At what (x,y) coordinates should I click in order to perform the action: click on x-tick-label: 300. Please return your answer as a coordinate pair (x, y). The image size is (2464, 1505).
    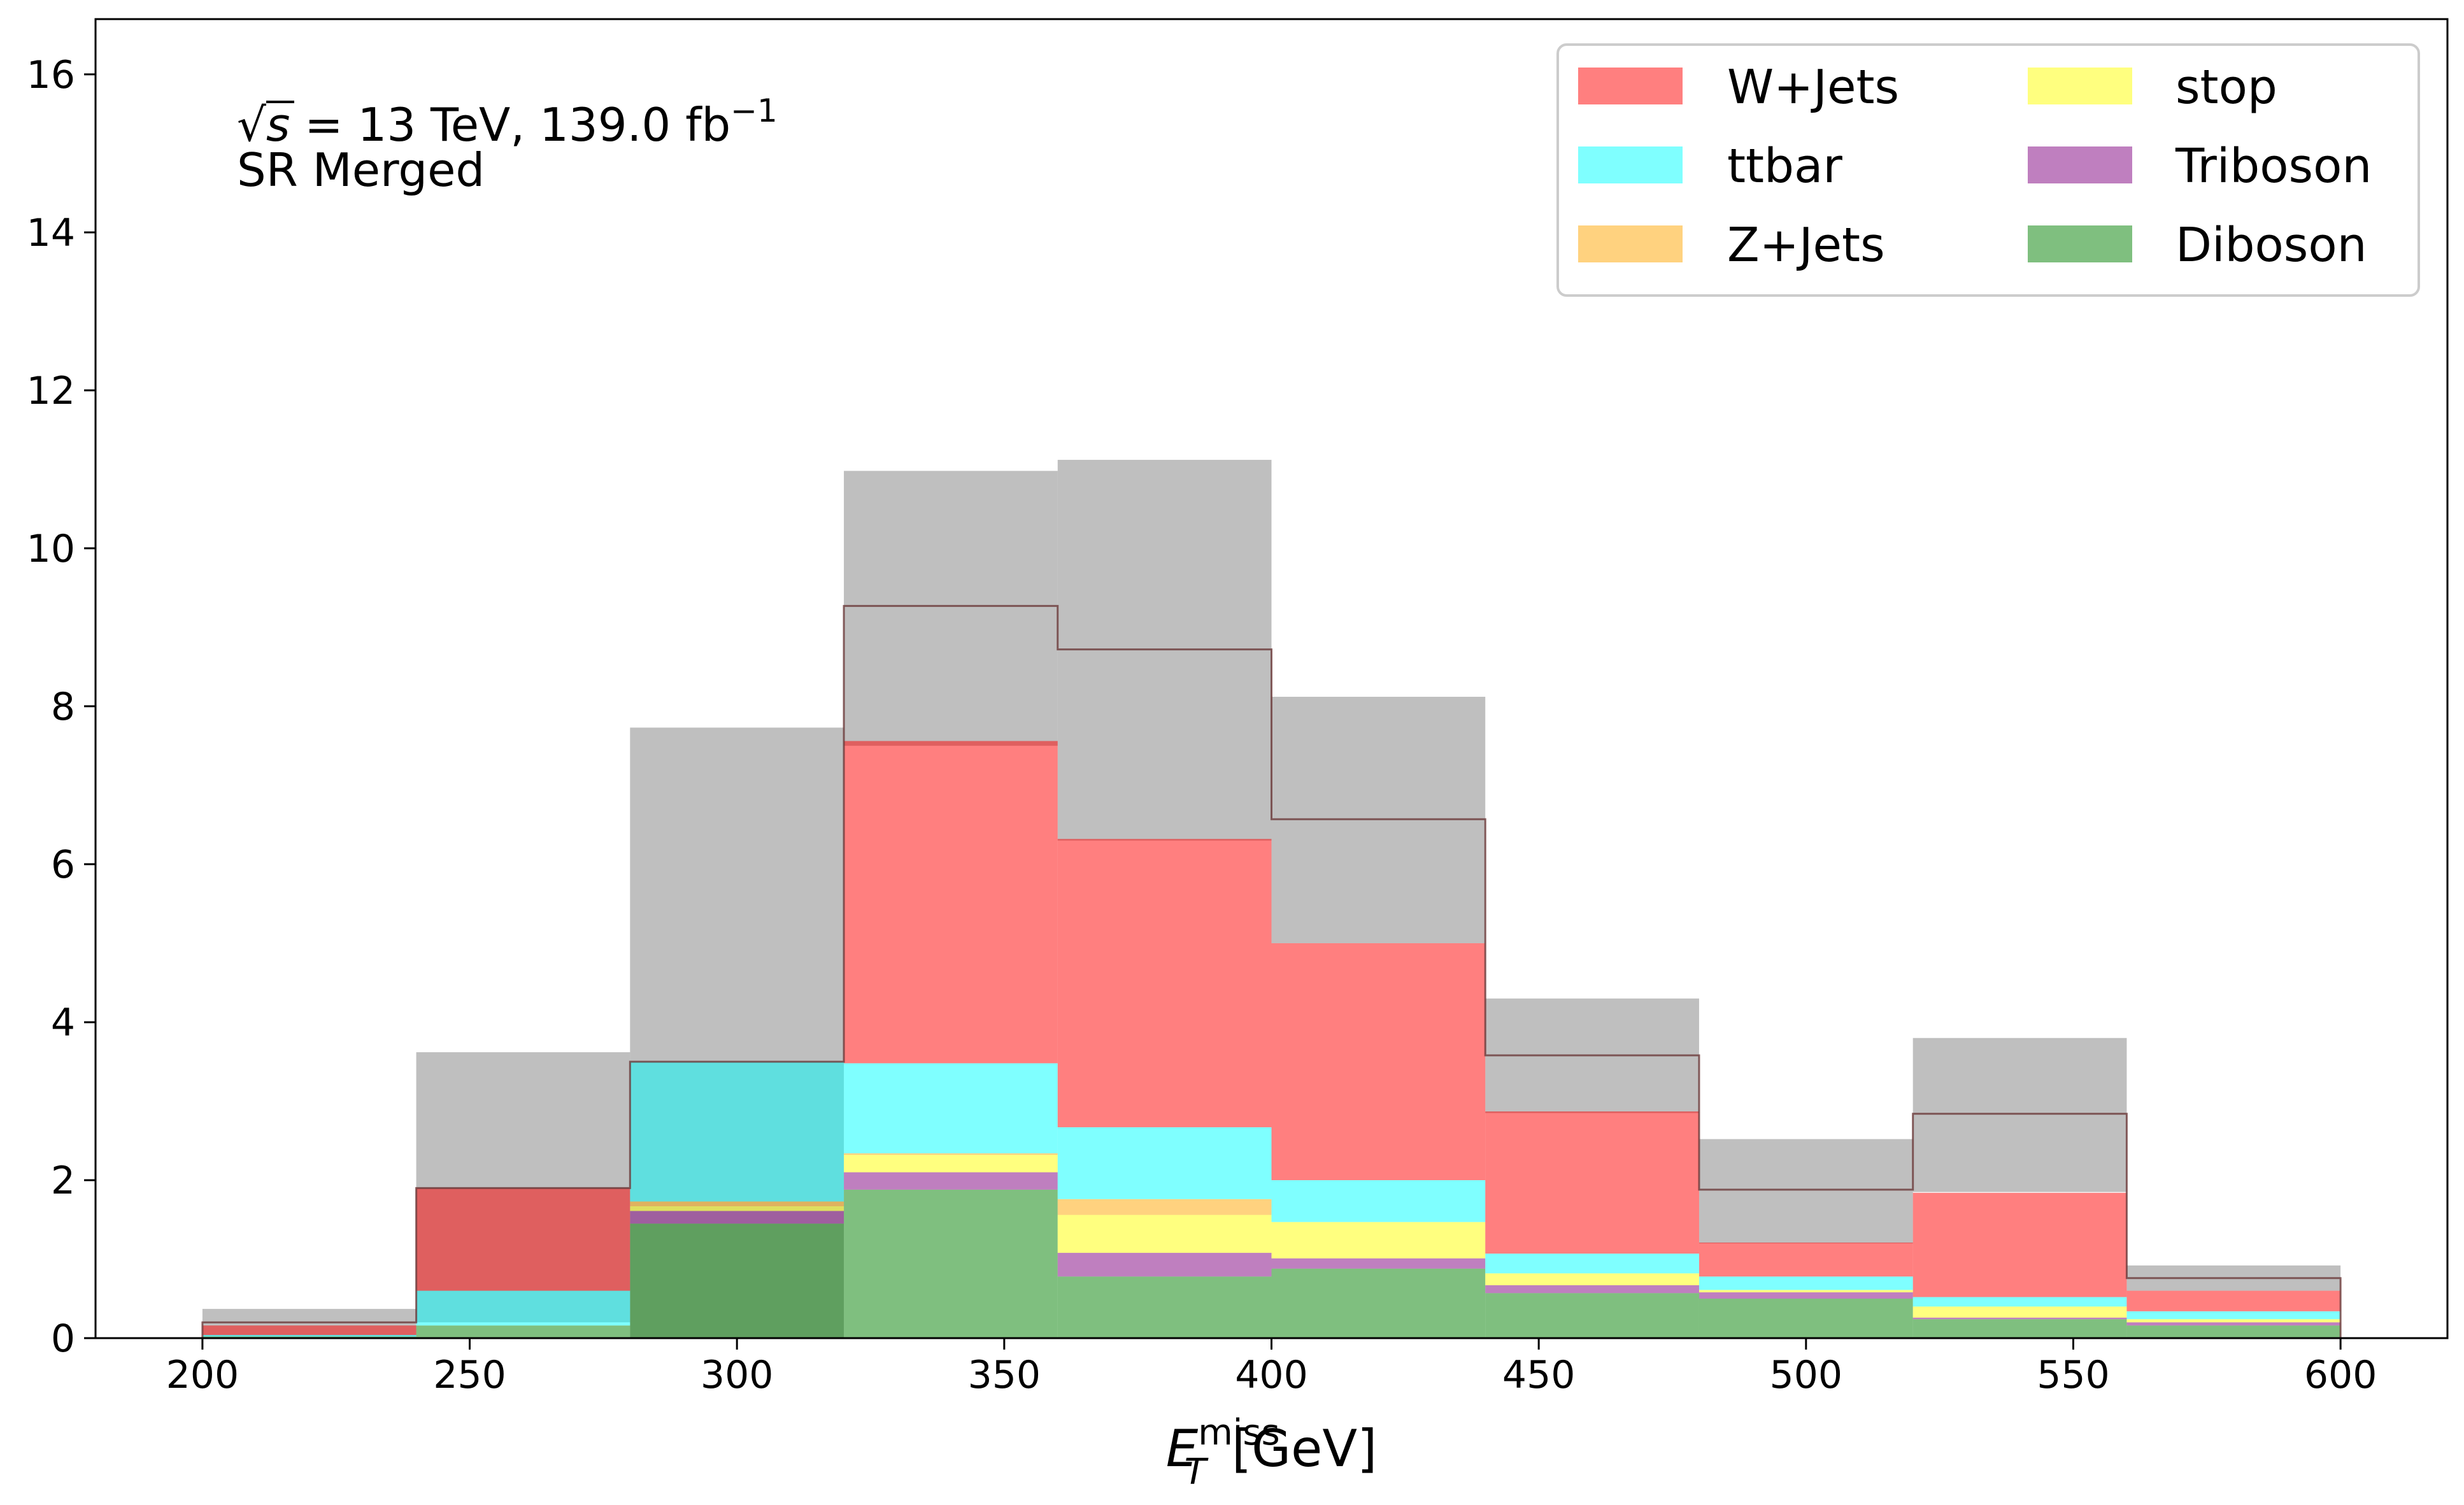
    Looking at the image, I should click on (737, 1375).